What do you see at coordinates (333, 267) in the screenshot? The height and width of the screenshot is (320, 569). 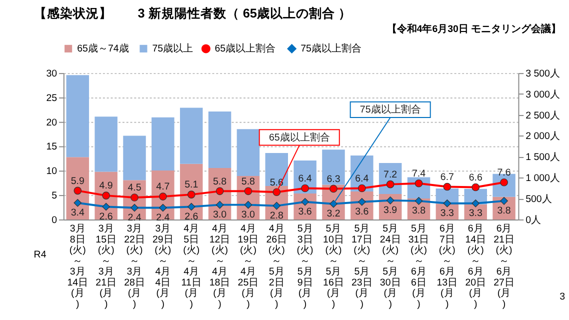 I see `x-tick-label: 5月10日 (火) ～ 5月16日 (月)` at bounding box center [333, 267].